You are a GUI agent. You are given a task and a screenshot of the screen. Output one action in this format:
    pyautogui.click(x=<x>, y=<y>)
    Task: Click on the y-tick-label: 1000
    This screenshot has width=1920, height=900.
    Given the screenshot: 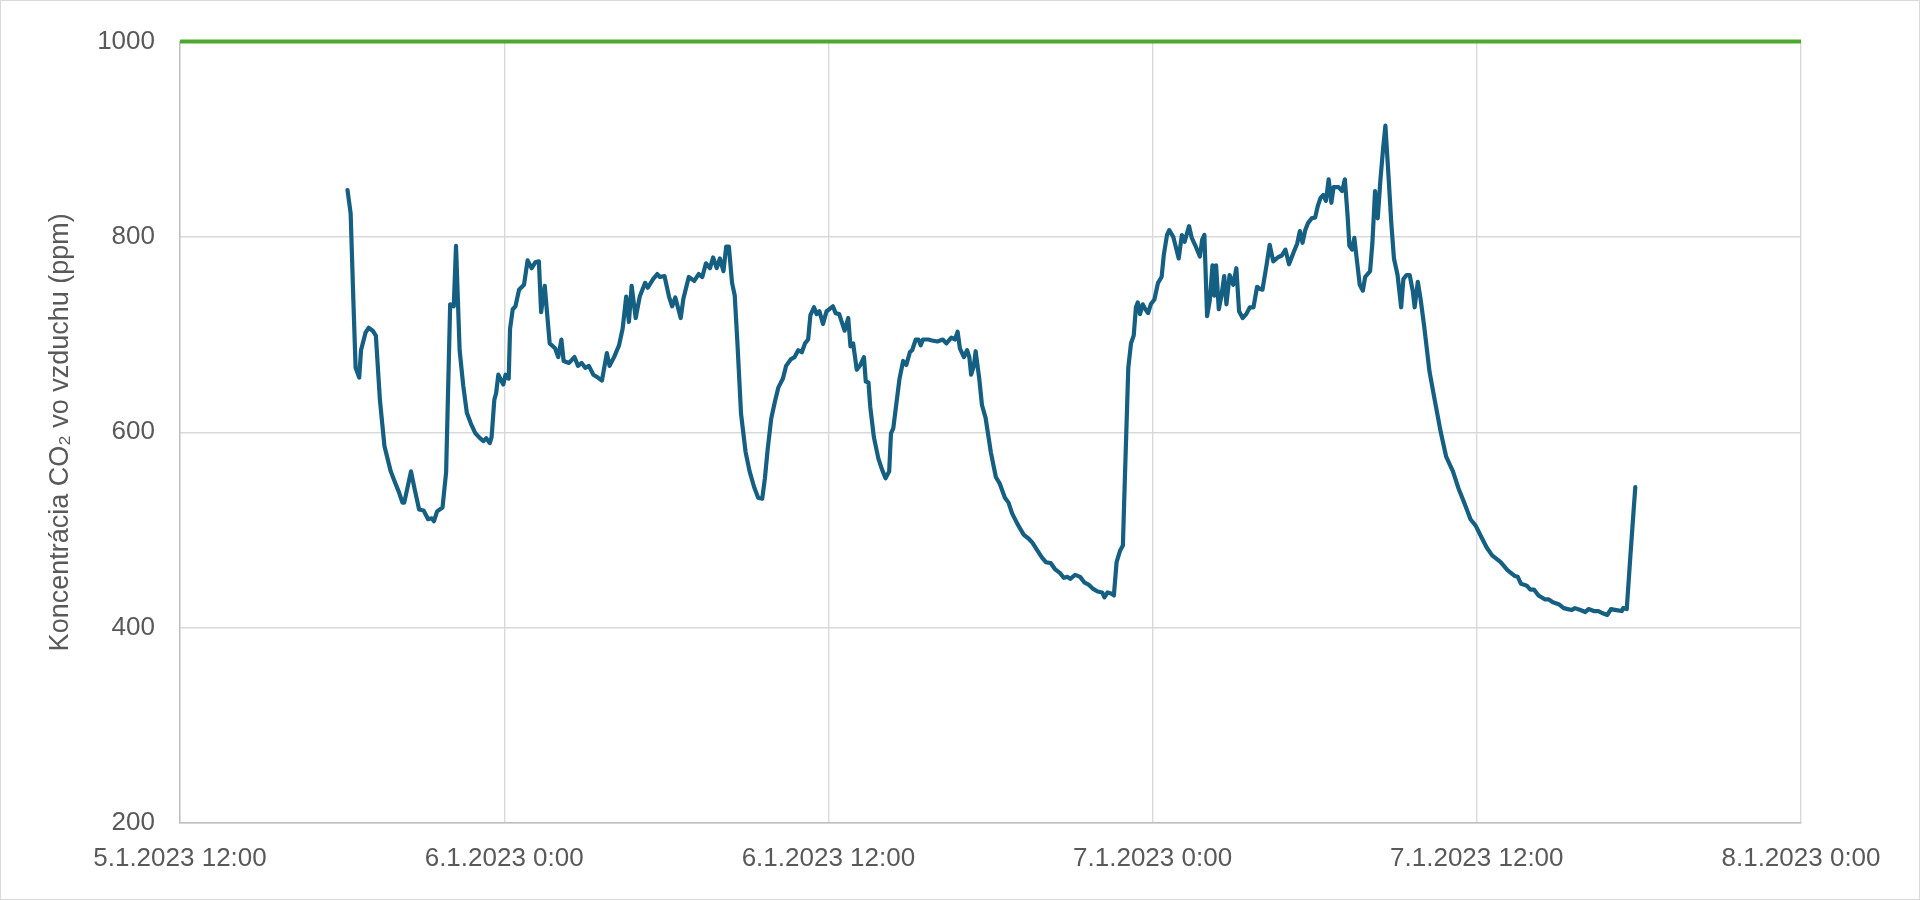 What is the action you would take?
    pyautogui.click(x=126, y=39)
    